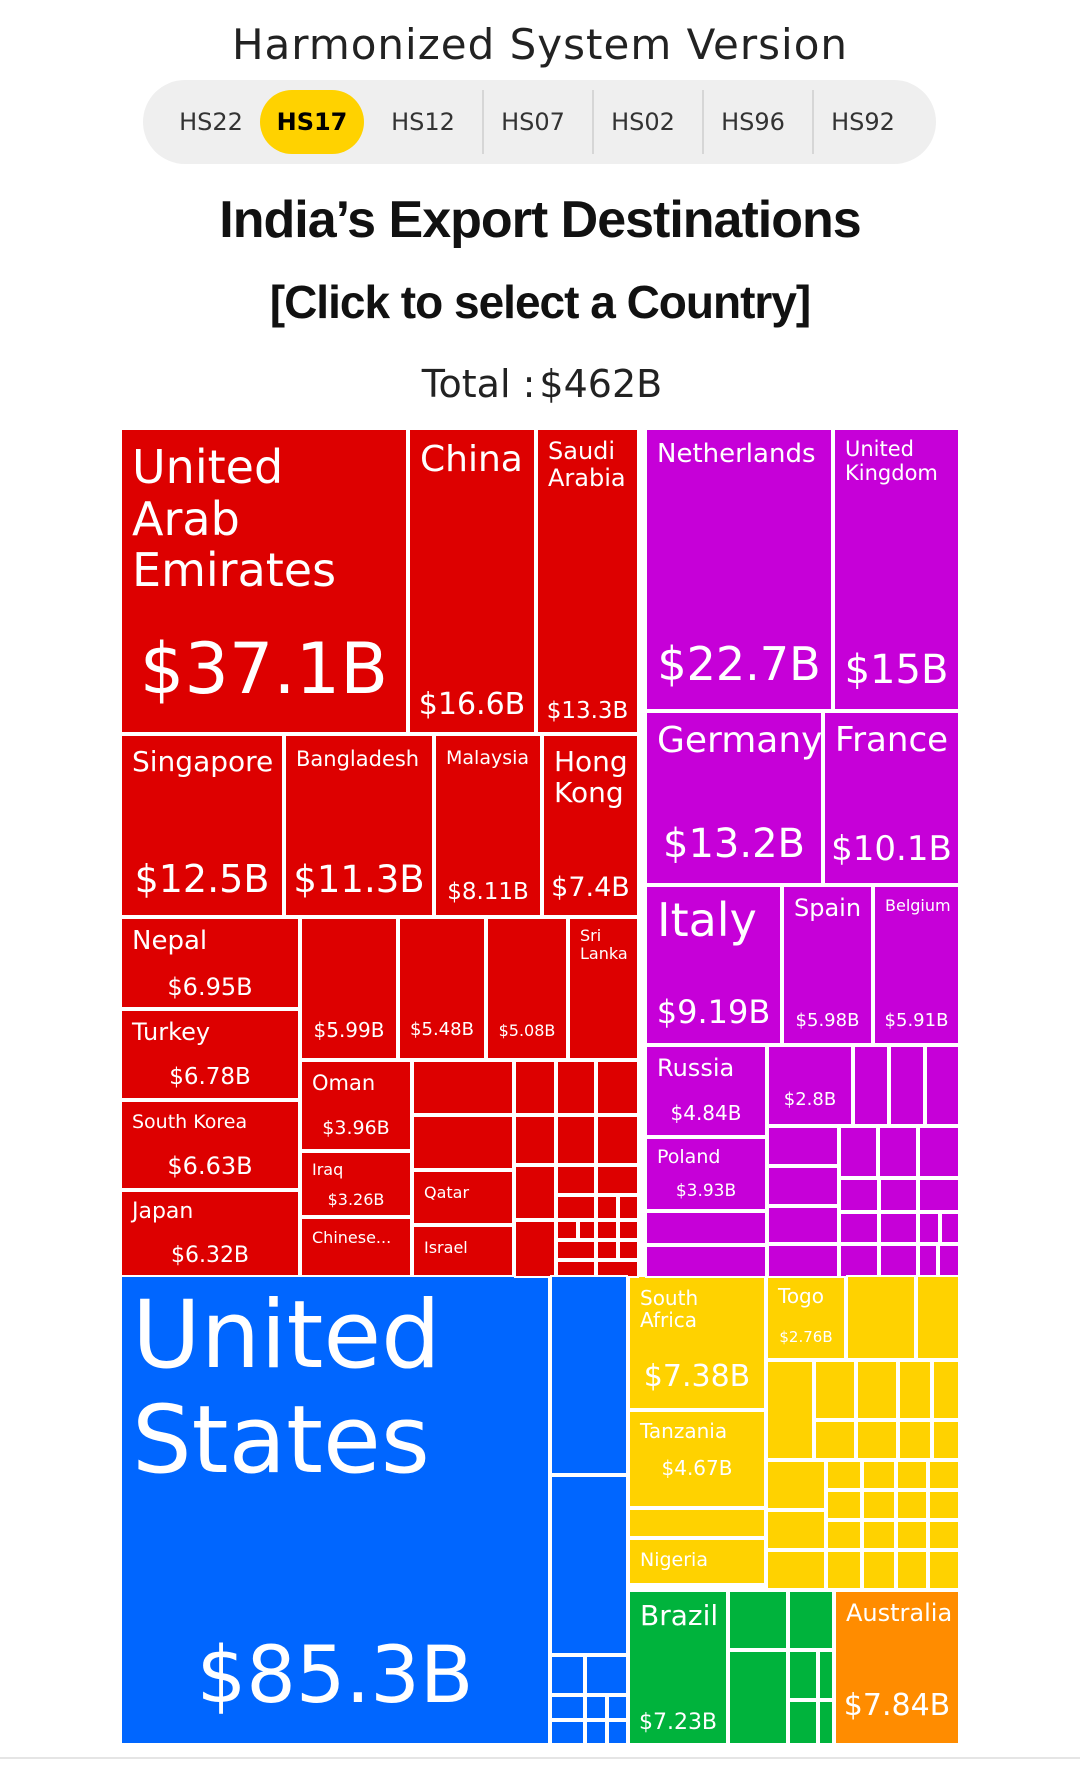 This screenshot has width=1080, height=1765. Describe the element at coordinates (210, 1054) in the screenshot. I see `treemap-tile-turkey: Turkey $6.78B` at that location.